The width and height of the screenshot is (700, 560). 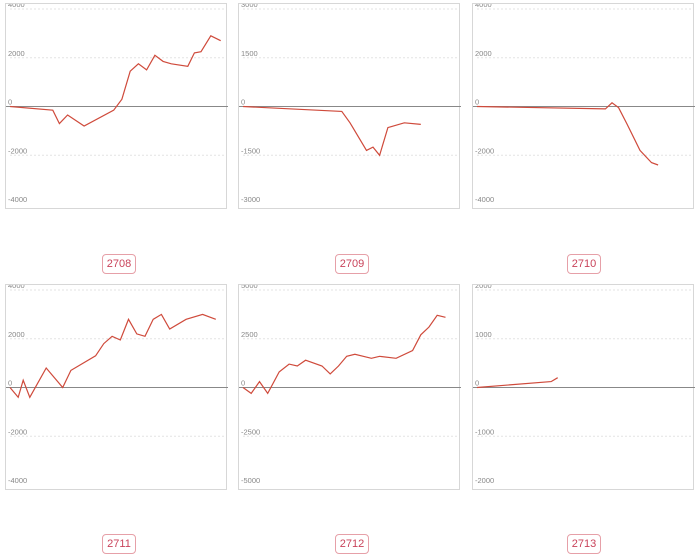 I want to click on chart-panel-2709: 3000 1500 0 -1500 -3000 13:00 16:00 19:00 22:00, so click(x=349, y=106).